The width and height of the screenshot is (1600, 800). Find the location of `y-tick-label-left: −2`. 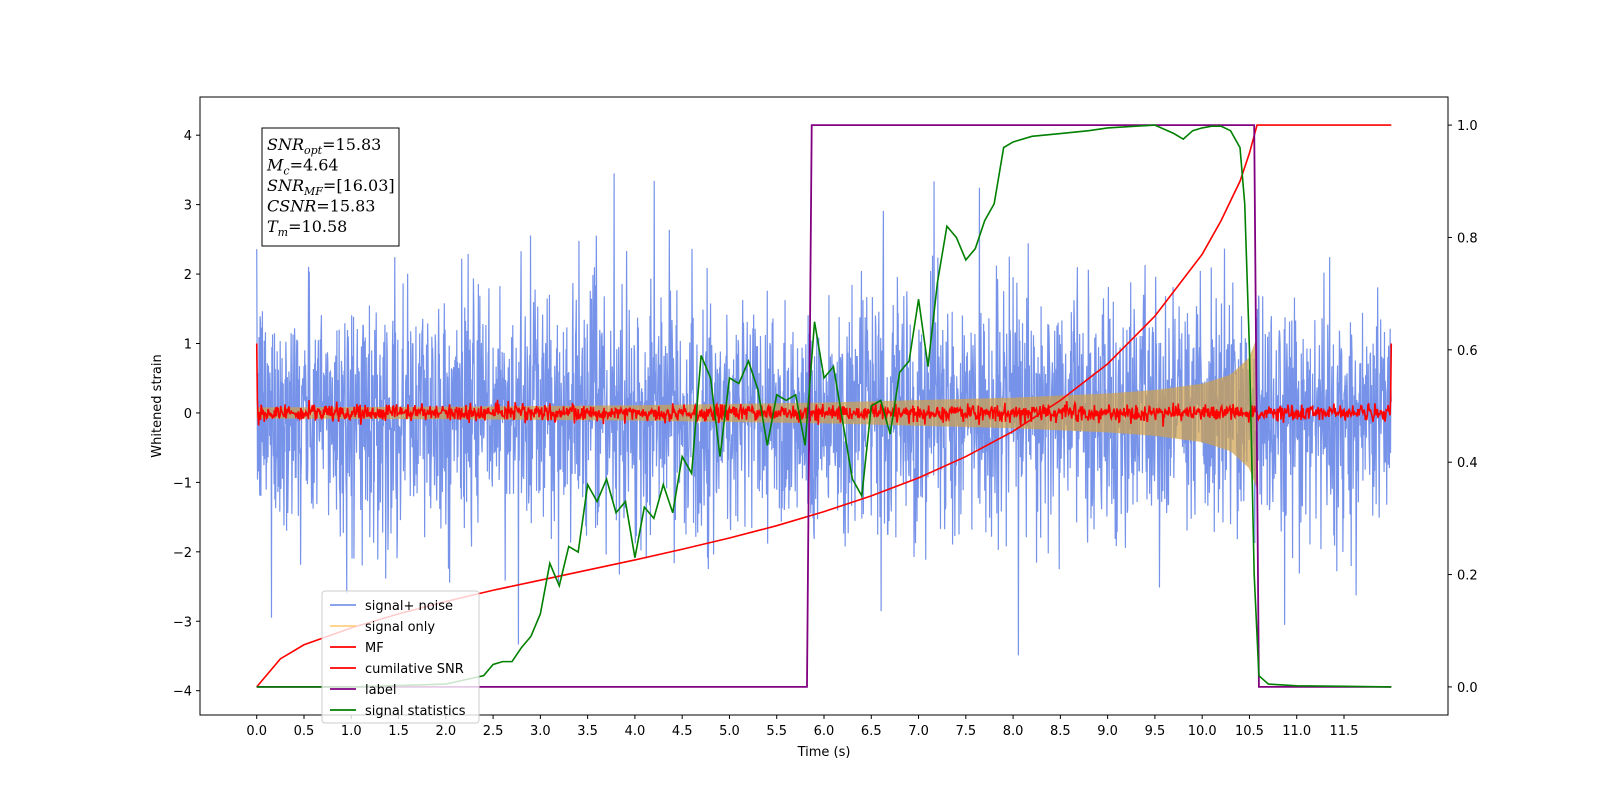

y-tick-label-left: −2 is located at coordinates (182, 553).